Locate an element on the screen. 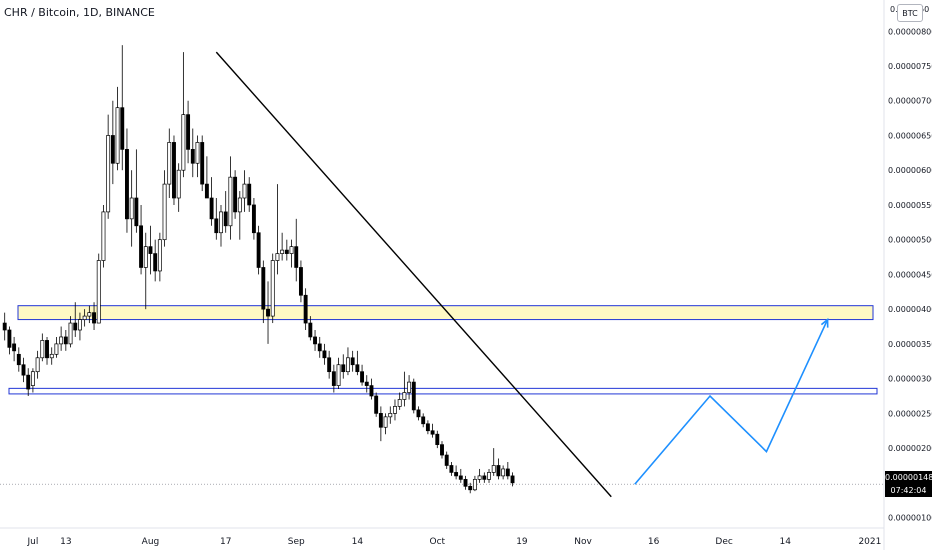 This screenshot has width=932, height=554. y-tick-label: 0.00000450 is located at coordinates (910, 274).